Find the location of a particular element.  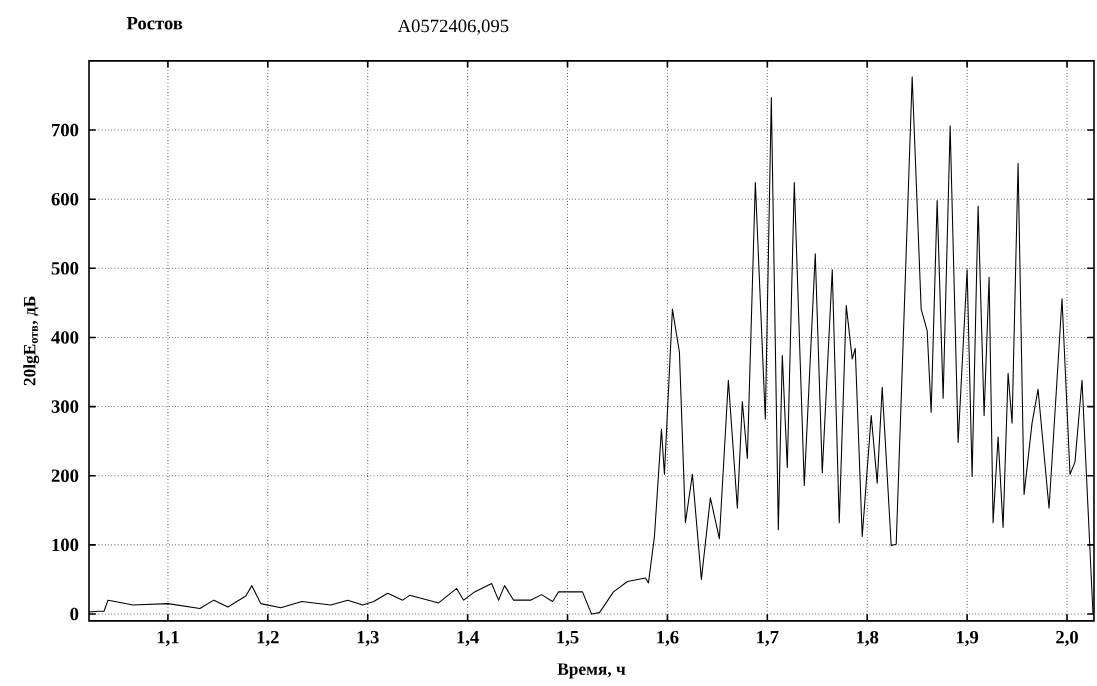

chart-title: Ростов is located at coordinates (154, 23).